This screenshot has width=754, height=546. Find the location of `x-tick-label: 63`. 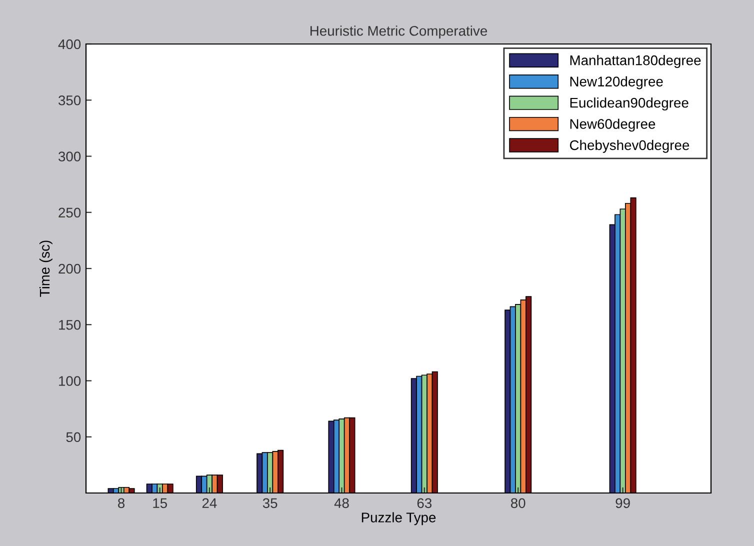

x-tick-label: 63 is located at coordinates (424, 503).